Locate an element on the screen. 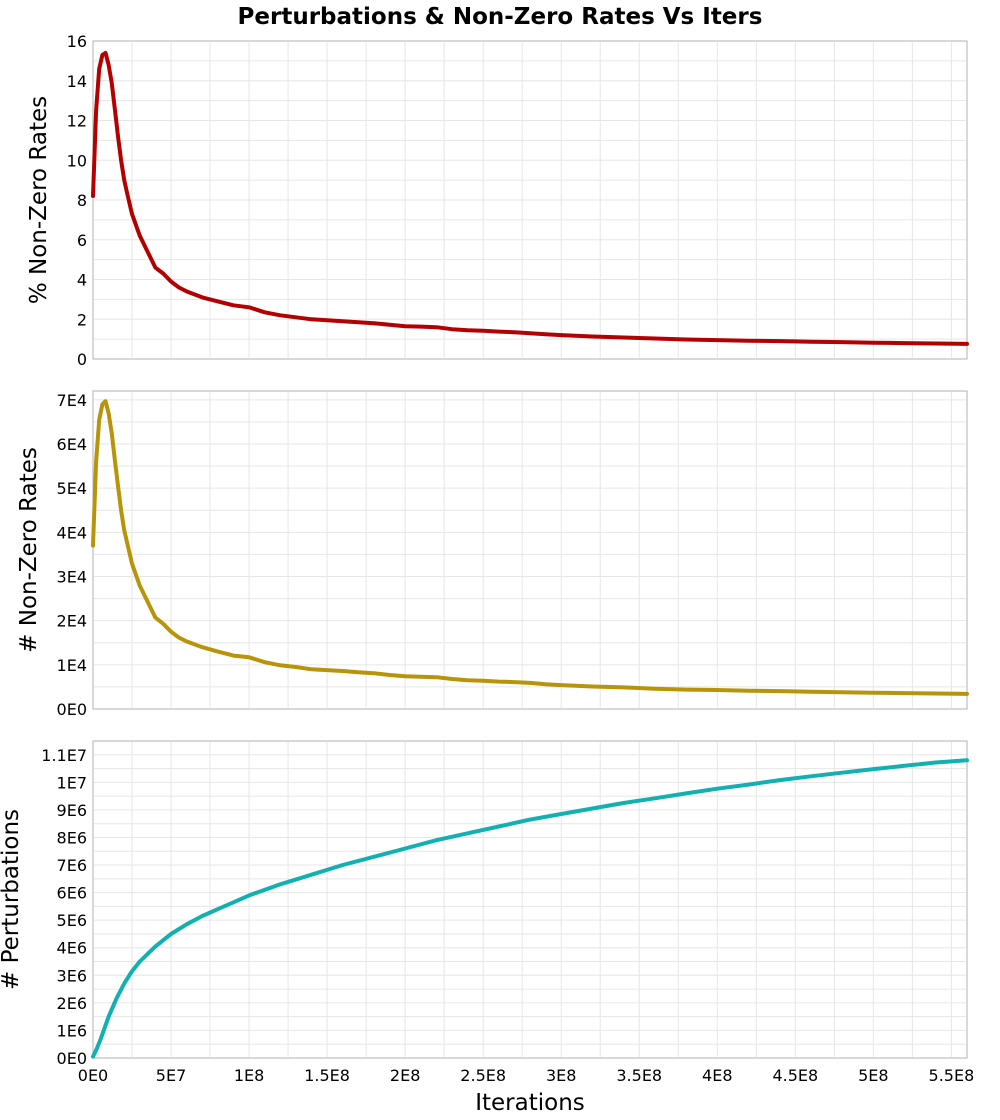 The height and width of the screenshot is (1120, 1000). y-tick-label: 1E7 is located at coordinates (72, 782).